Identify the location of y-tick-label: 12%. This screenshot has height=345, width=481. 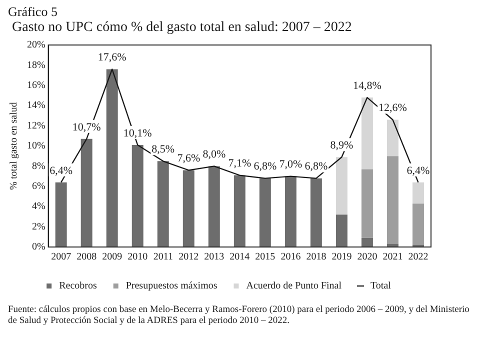
(36, 126).